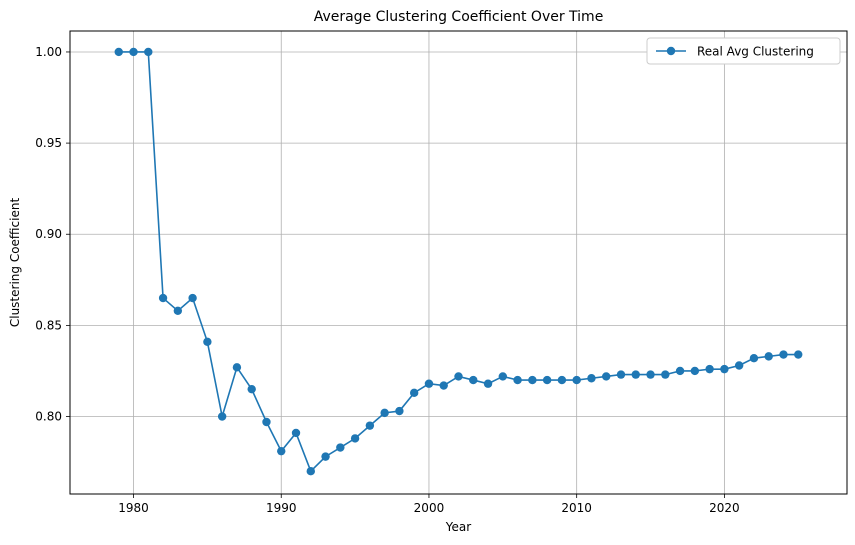 This screenshot has width=855, height=545. Describe the element at coordinates (281, 508) in the screenshot. I see `x-tick-label: 1990` at that location.